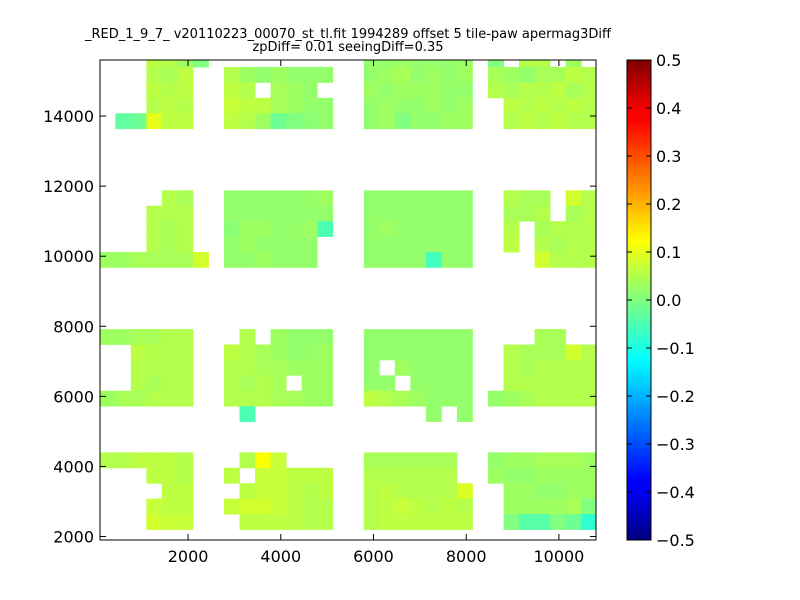  Describe the element at coordinates (466, 556) in the screenshot. I see `x-tick-label: 8000` at that location.